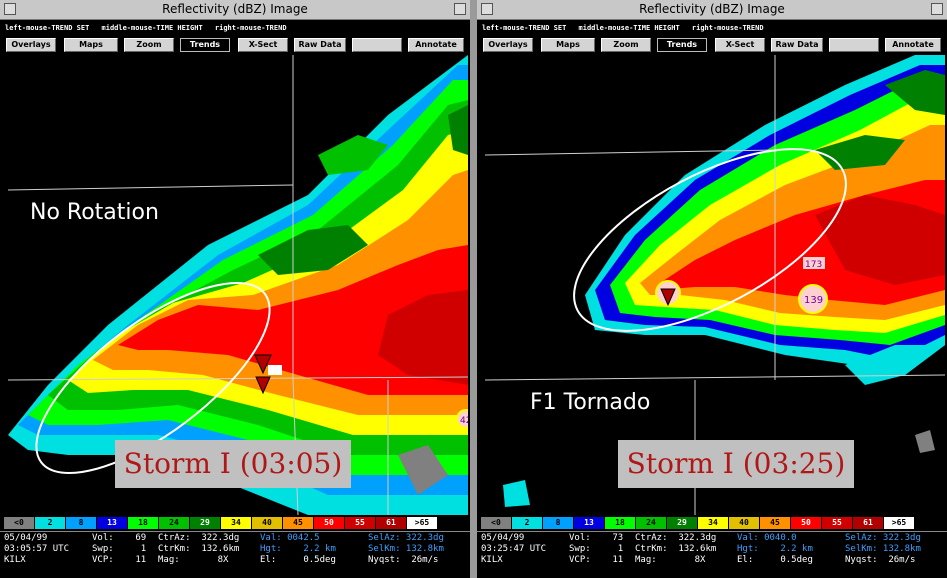 Image resolution: width=947 pixels, height=578 pixels. Describe the element at coordinates (473, 289) in the screenshot. I see `window-gap` at that location.